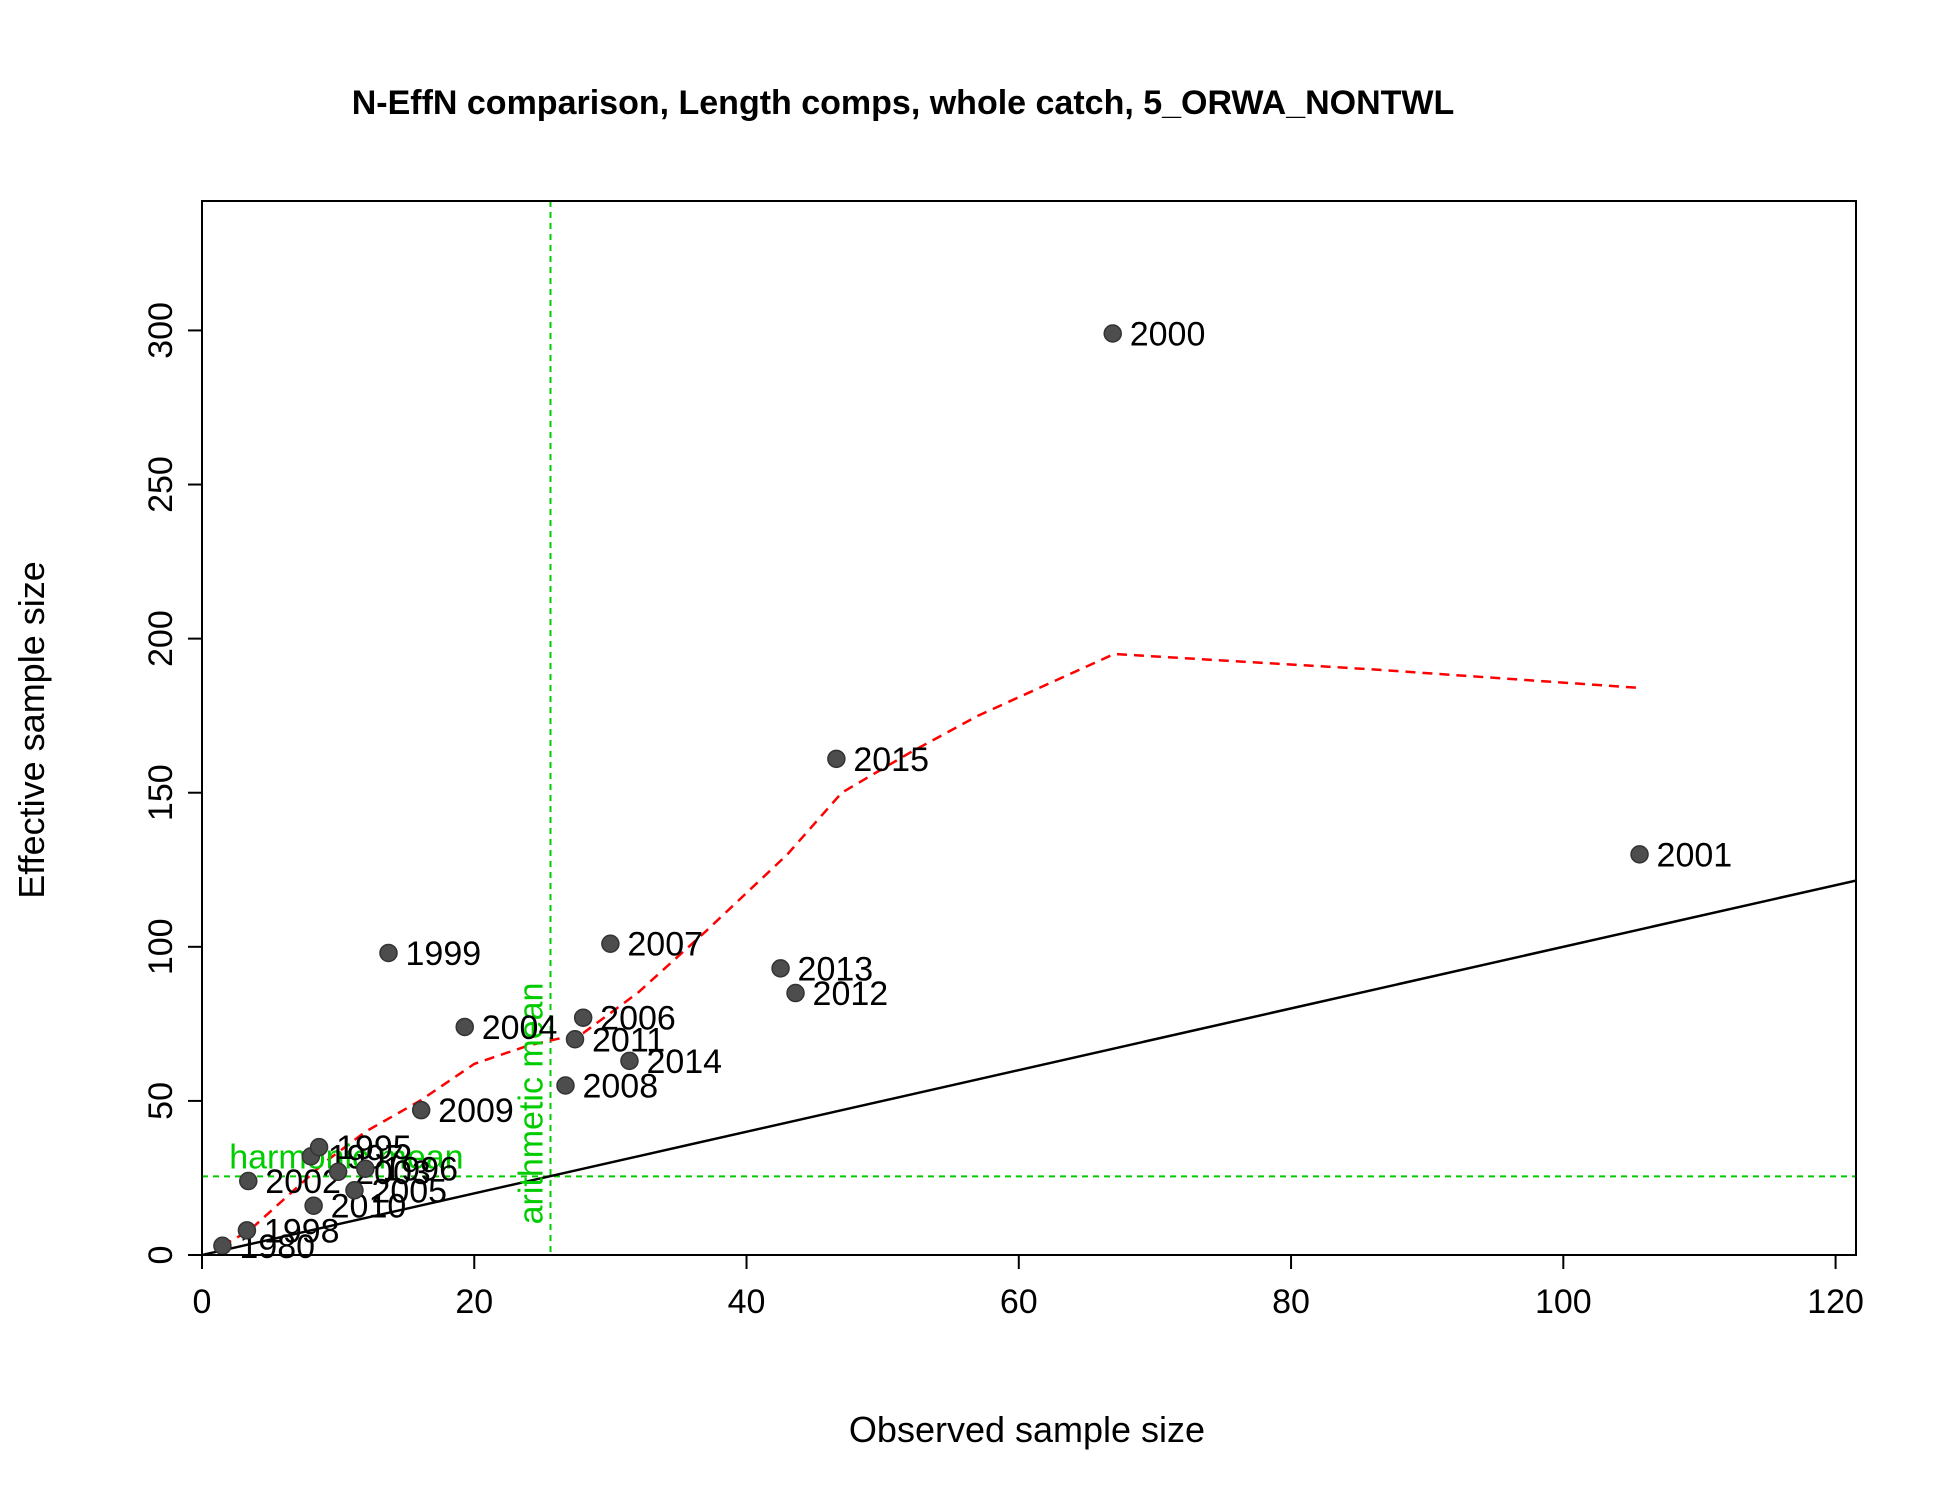  What do you see at coordinates (302, 1231) in the screenshot?
I see `point-label-1998: 1998` at bounding box center [302, 1231].